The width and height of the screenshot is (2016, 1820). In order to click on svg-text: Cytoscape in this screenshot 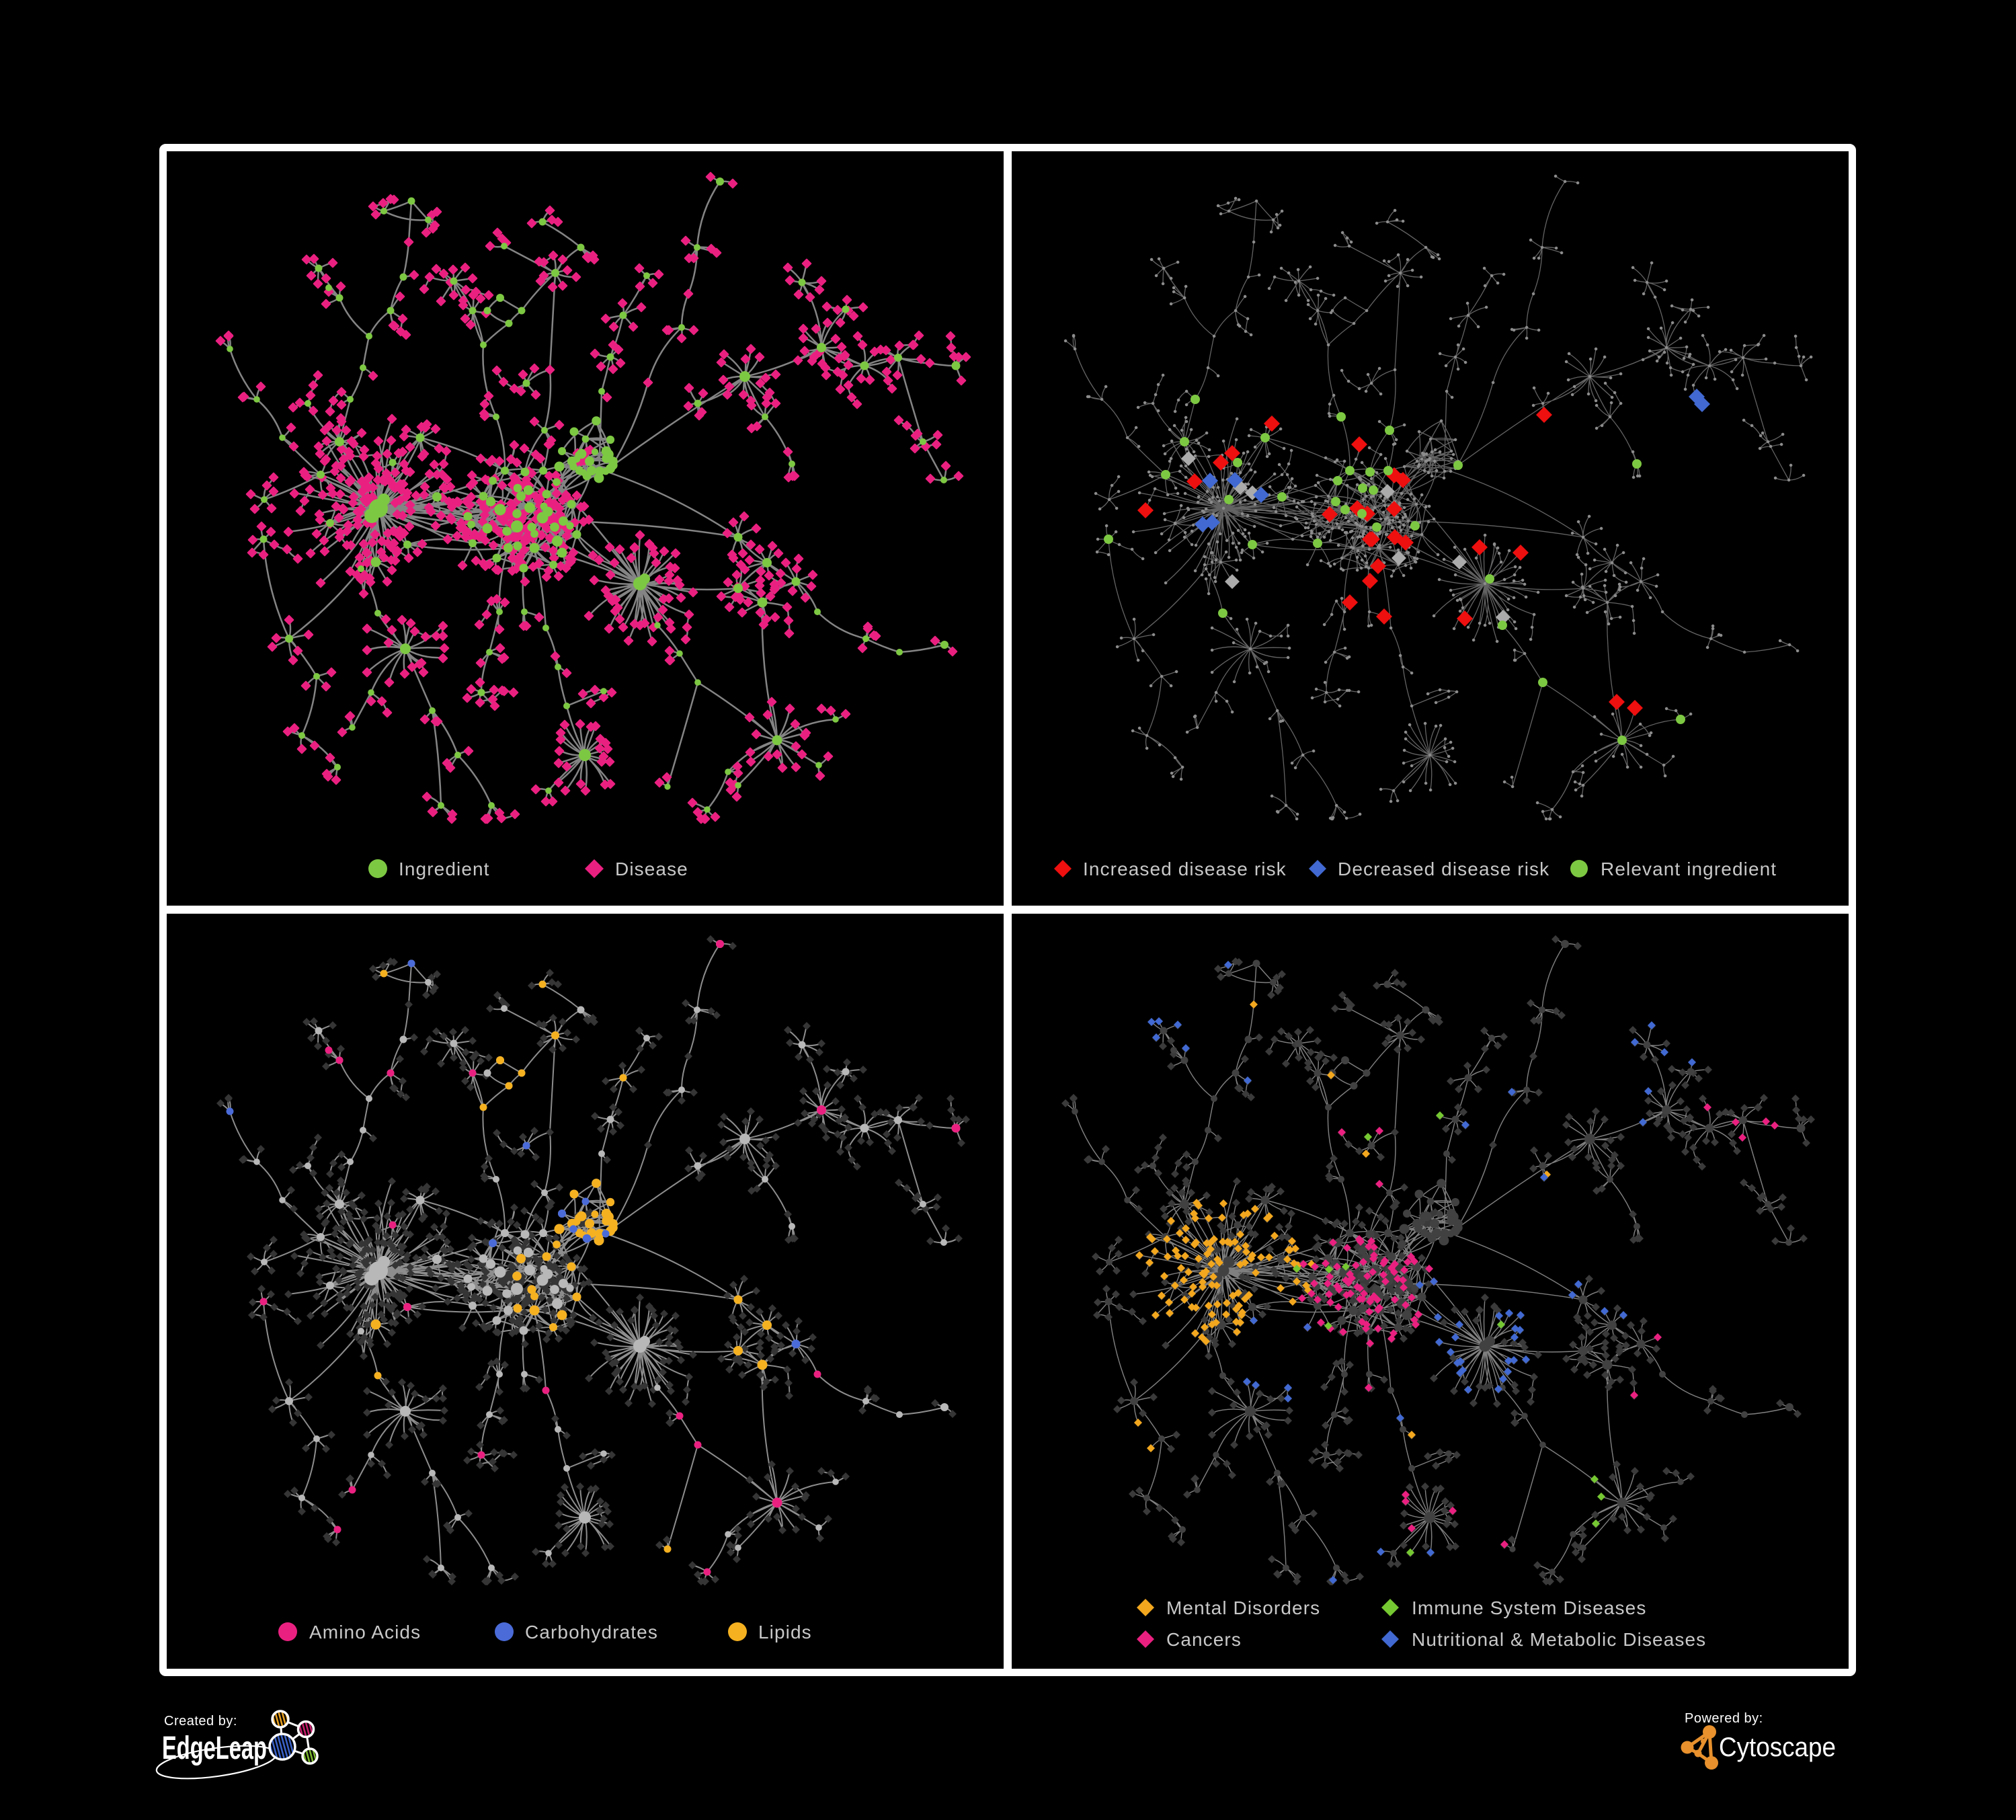, I will do `click(1777, 1747)`.